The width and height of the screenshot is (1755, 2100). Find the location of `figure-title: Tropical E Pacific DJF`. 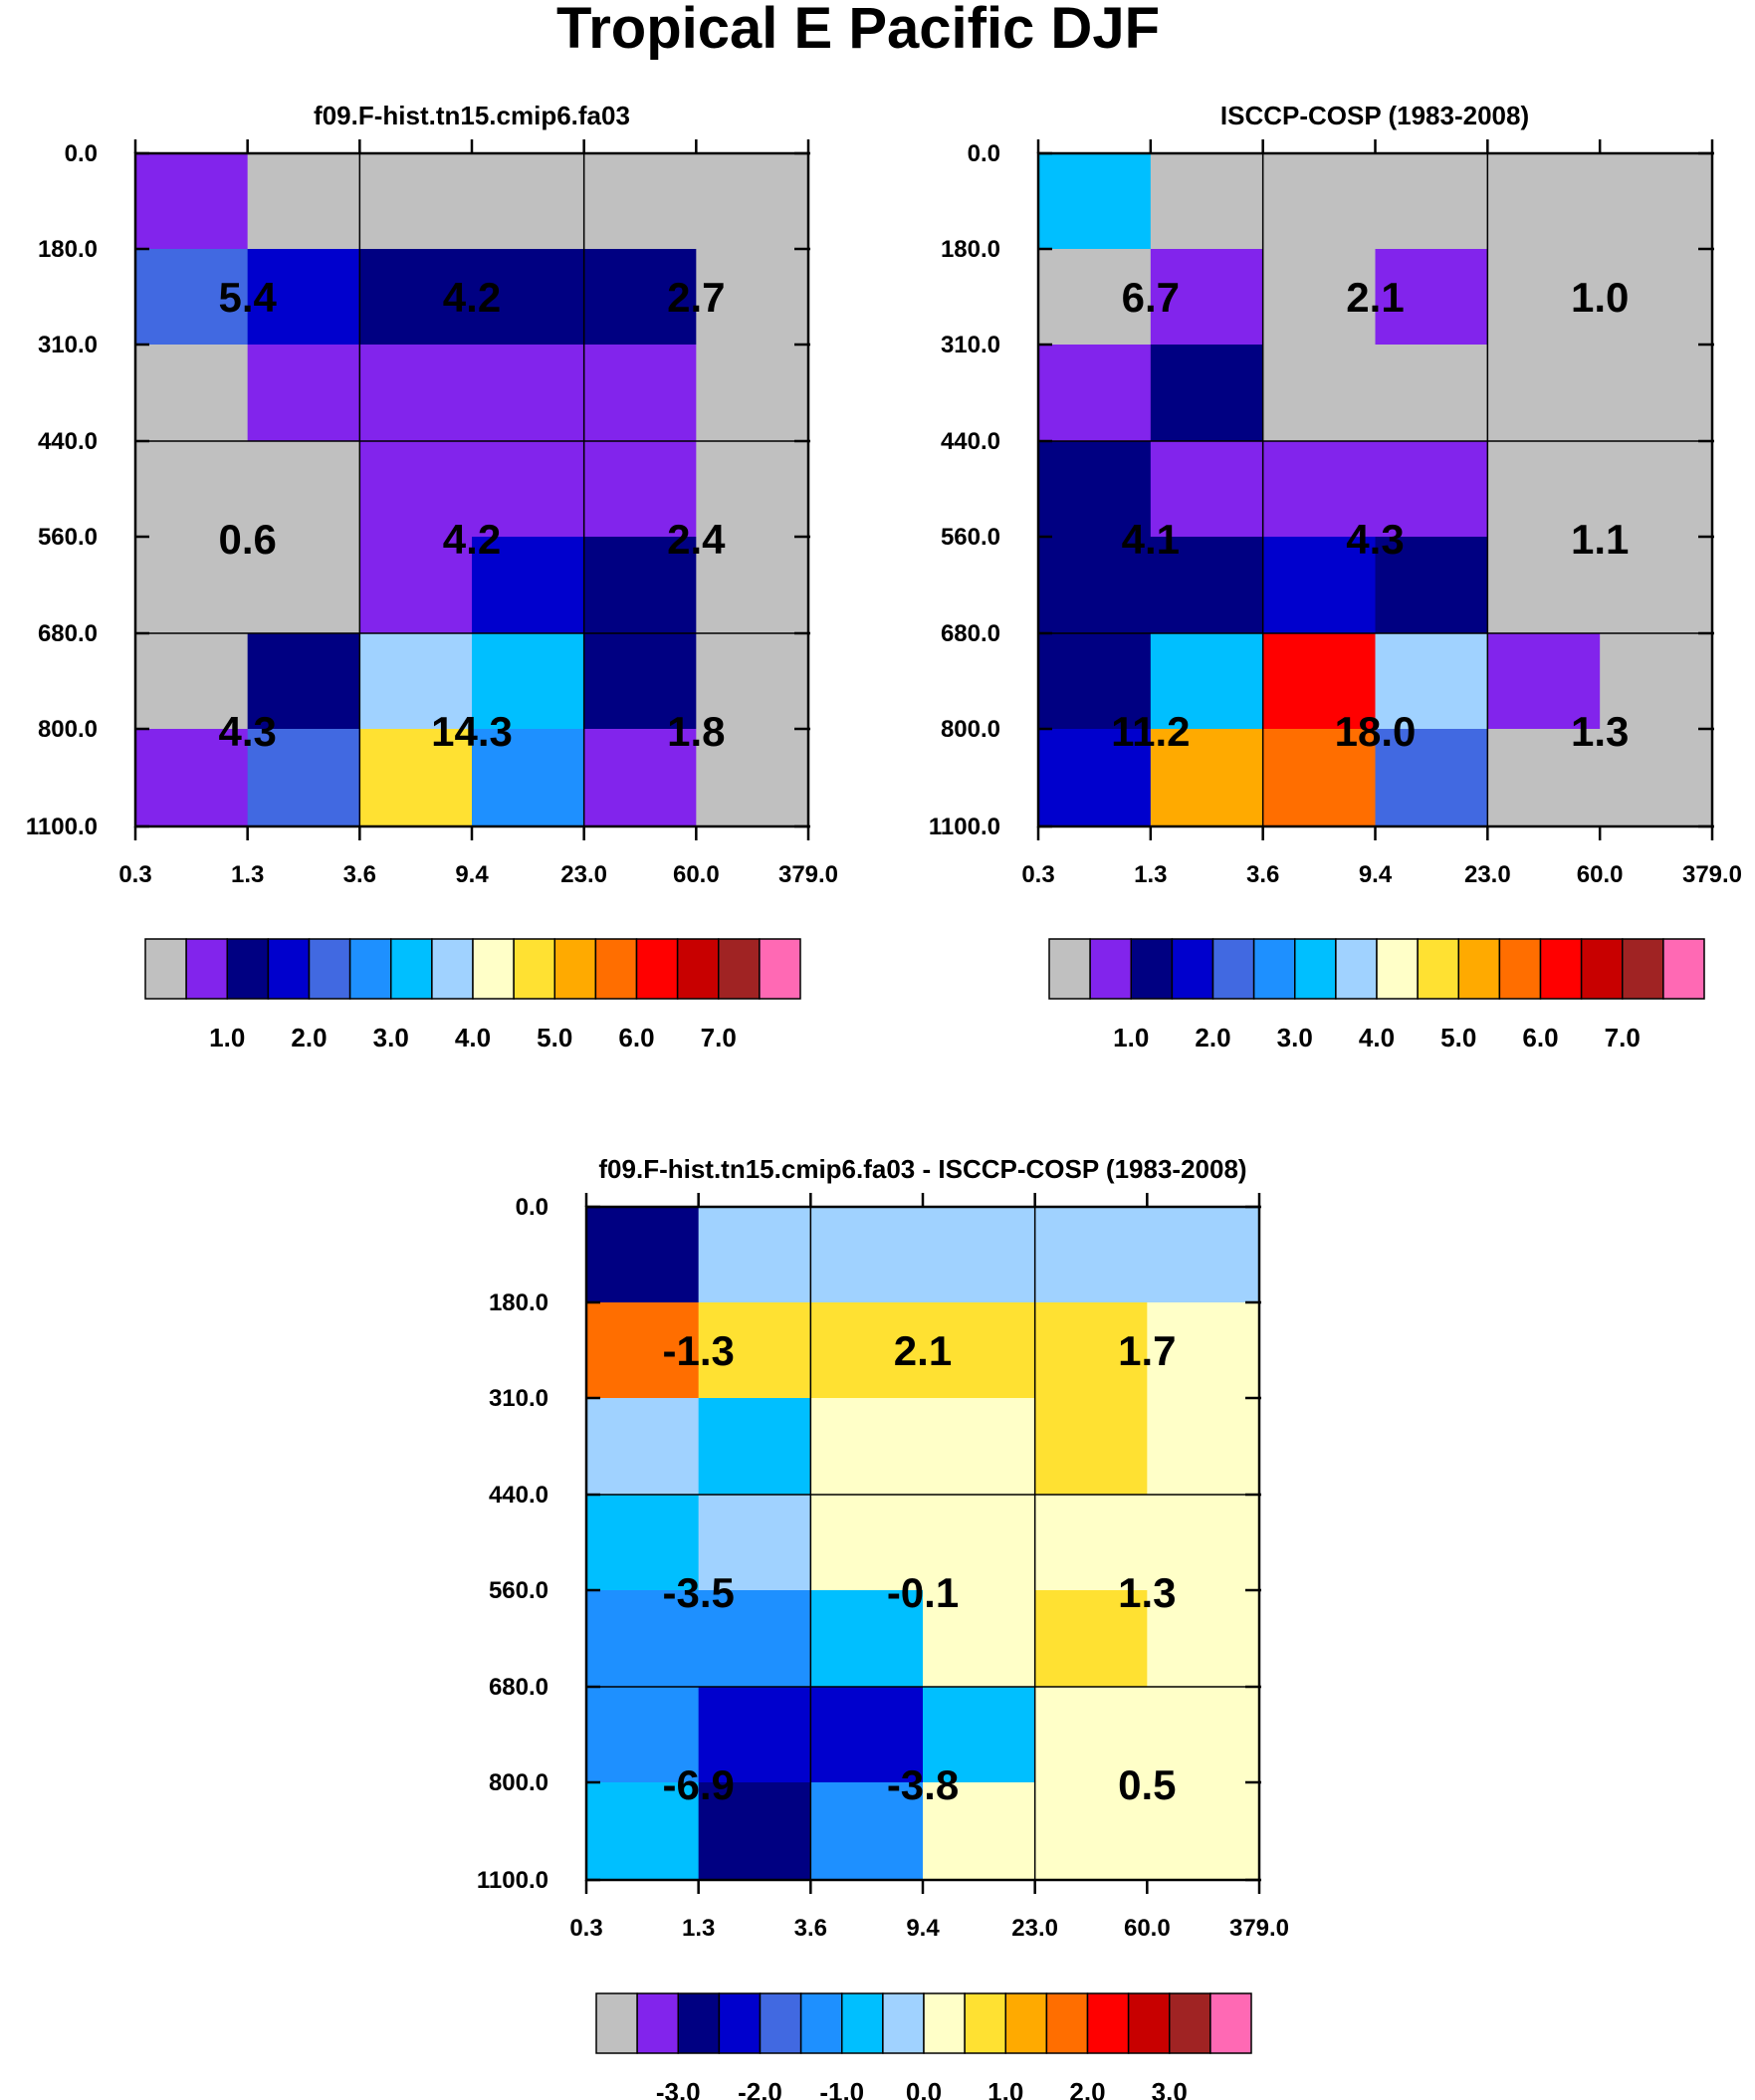

figure-title: Tropical E Pacific DJF is located at coordinates (858, 30).